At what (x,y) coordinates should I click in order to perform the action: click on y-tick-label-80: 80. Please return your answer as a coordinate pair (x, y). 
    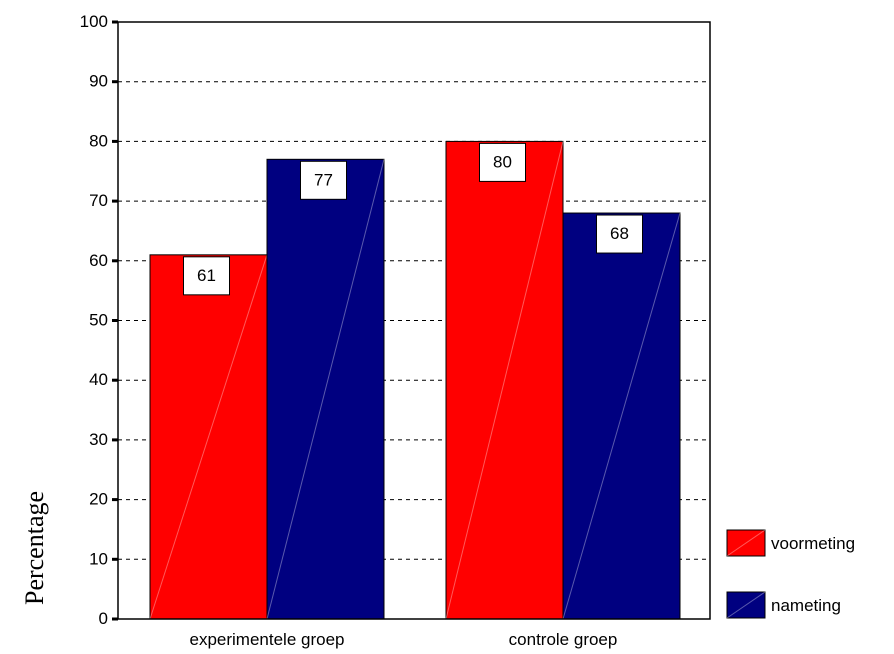
    Looking at the image, I should click on (98, 140).